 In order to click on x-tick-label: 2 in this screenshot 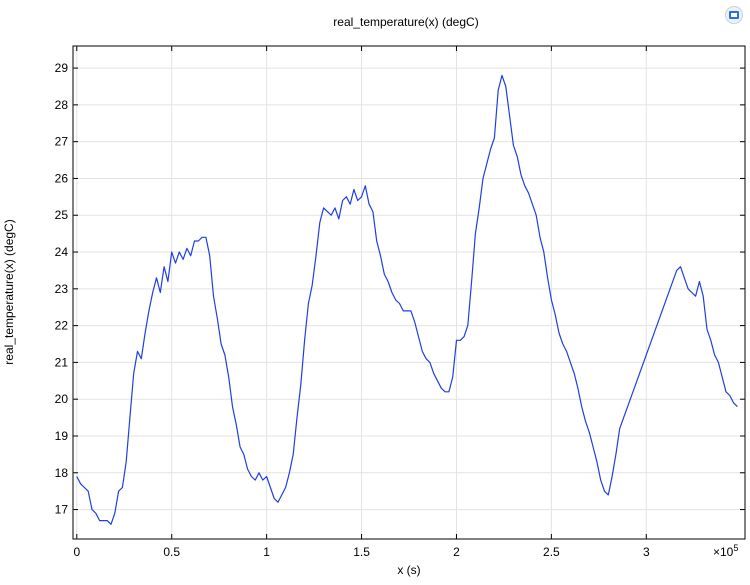, I will do `click(456, 552)`.